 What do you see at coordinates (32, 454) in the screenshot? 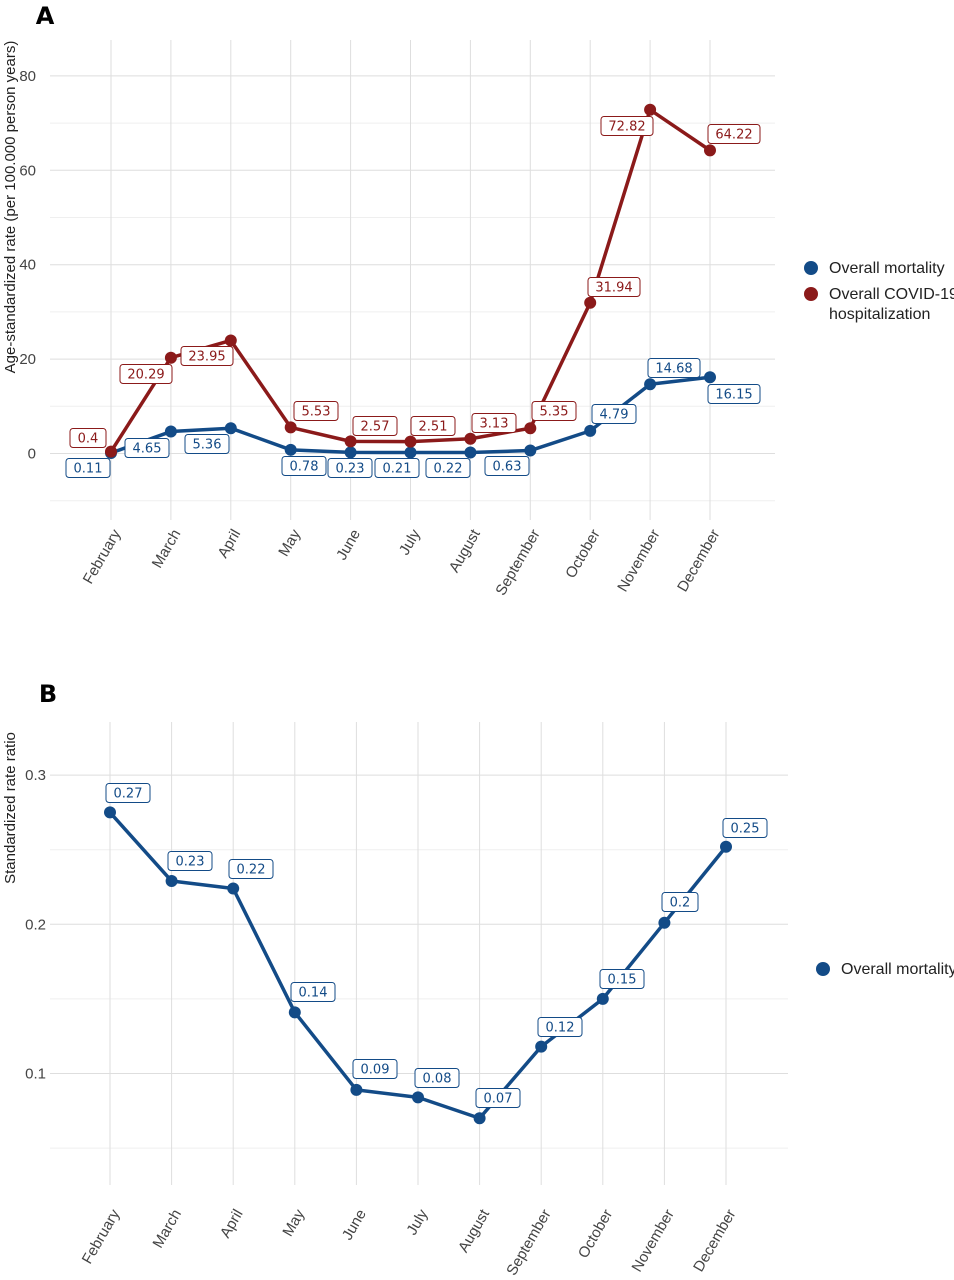
I see `y-tick-label: 0` at bounding box center [32, 454].